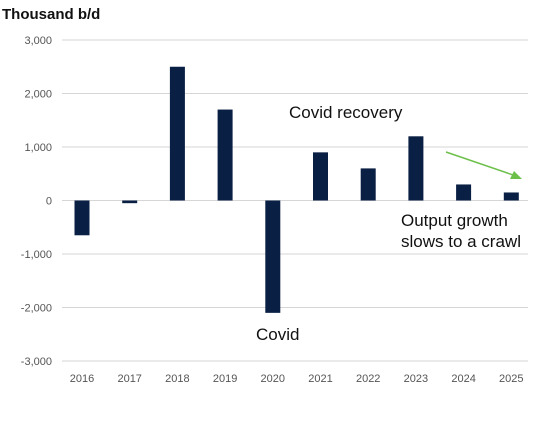  Describe the element at coordinates (225, 155) in the screenshot. I see `bar-2019` at that location.